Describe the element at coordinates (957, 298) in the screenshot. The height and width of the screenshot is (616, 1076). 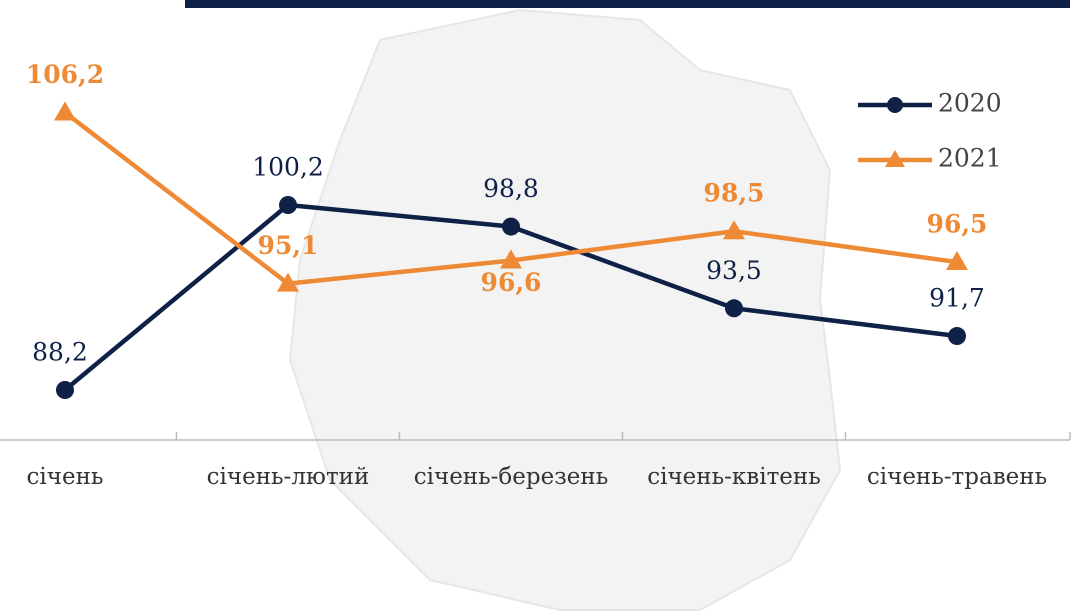
I see `data-label: 91,7` at that location.